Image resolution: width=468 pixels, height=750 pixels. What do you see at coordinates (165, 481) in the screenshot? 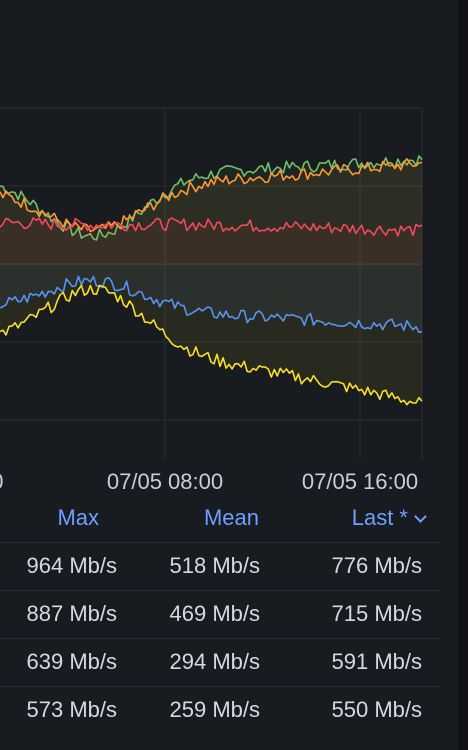
I see `x-axis-tick-label: 07/05 08:00` at bounding box center [165, 481].